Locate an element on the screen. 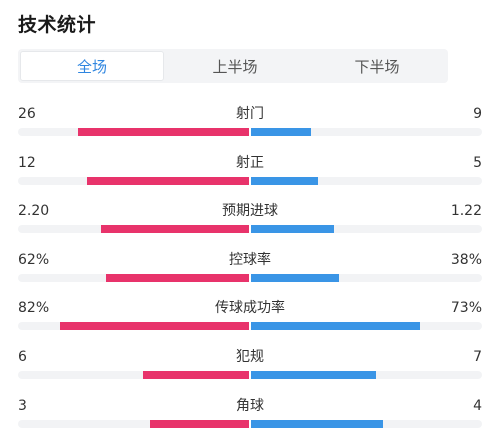 The height and width of the screenshot is (440, 500). away-value: 38% is located at coordinates (466, 259).